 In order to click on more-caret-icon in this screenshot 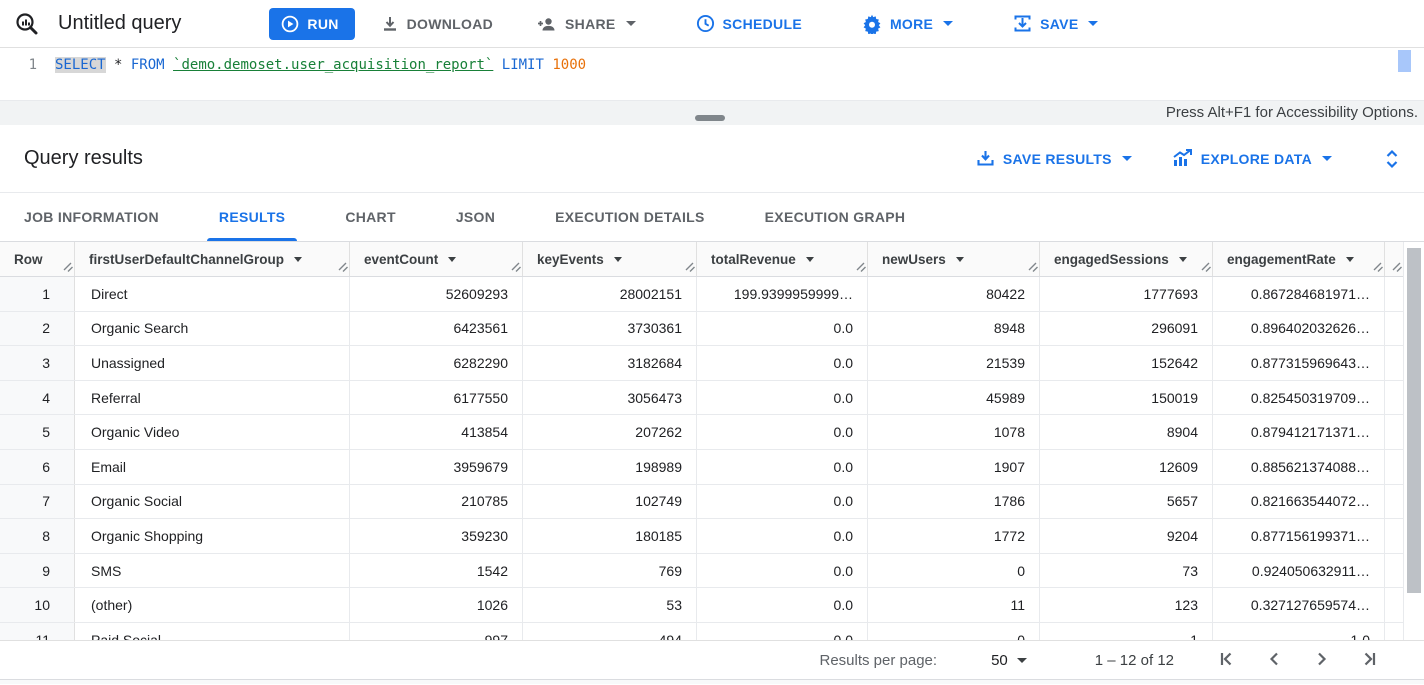, I will do `click(948, 23)`.